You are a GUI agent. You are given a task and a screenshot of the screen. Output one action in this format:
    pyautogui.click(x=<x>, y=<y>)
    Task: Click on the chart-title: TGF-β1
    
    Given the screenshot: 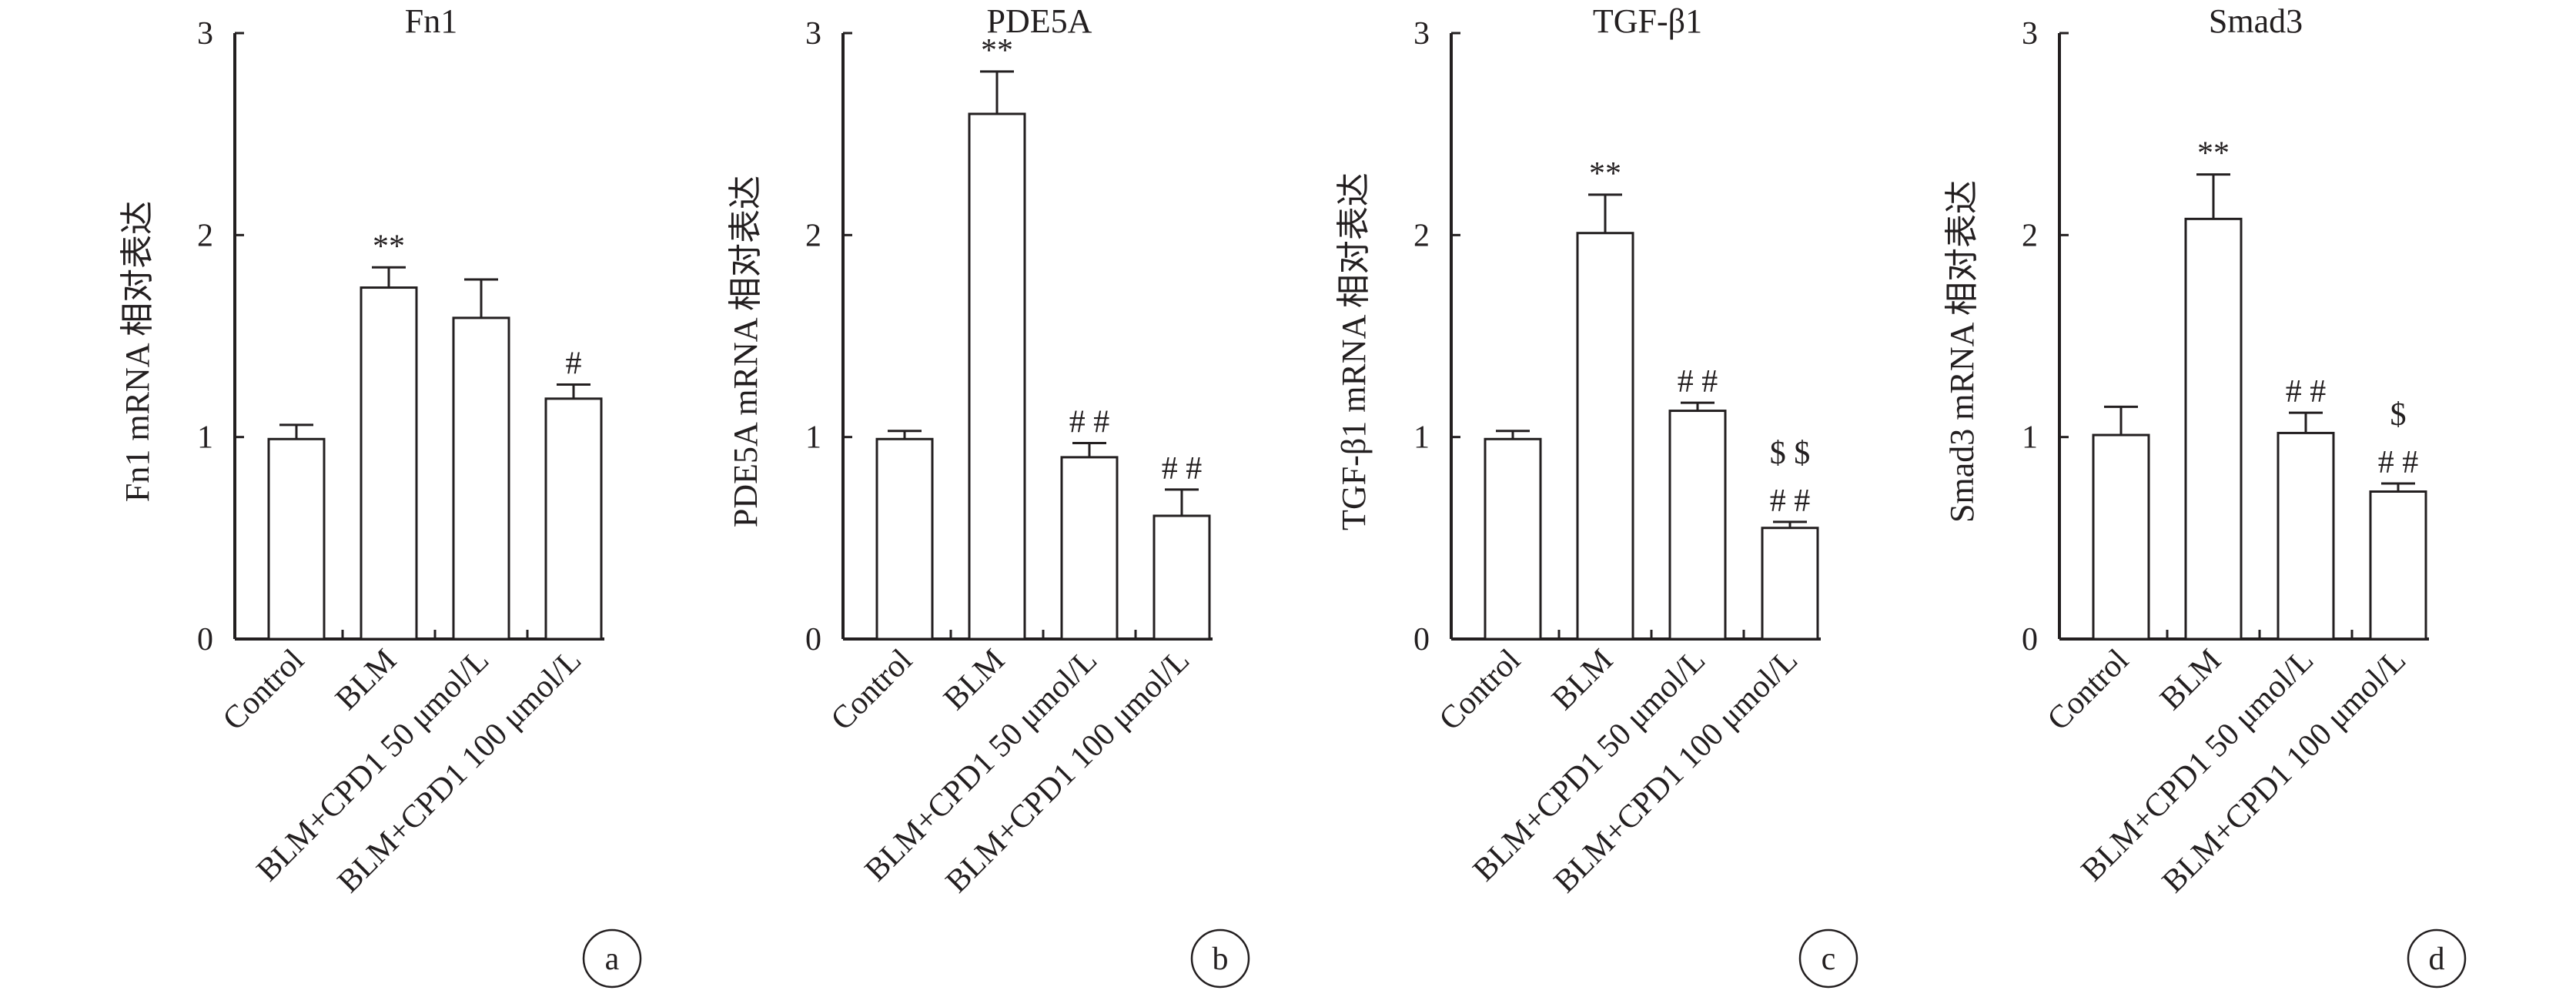 What is the action you would take?
    pyautogui.click(x=1648, y=21)
    